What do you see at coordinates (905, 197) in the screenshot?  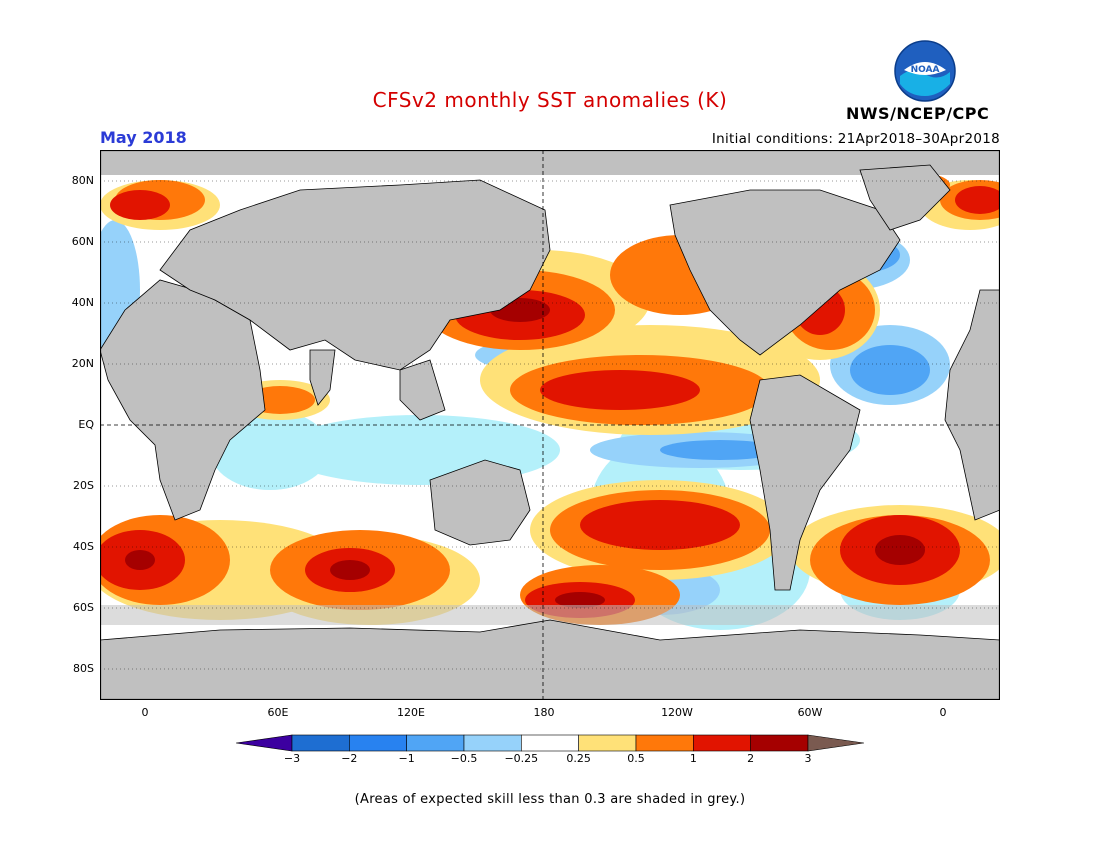 I see `greenland` at bounding box center [905, 197].